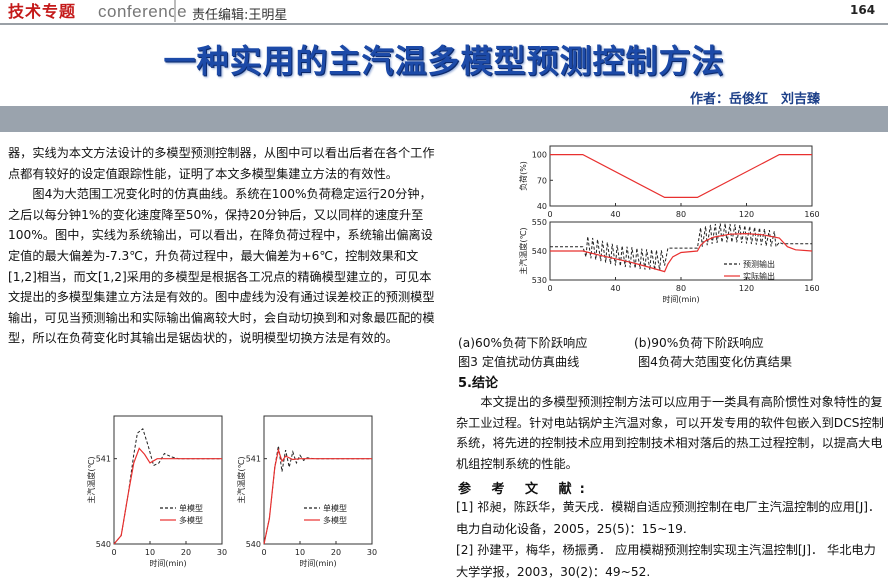 Image resolution: width=888 pixels, height=588 pixels. I want to click on y-axis-label: 负荷(%), so click(523, 176).